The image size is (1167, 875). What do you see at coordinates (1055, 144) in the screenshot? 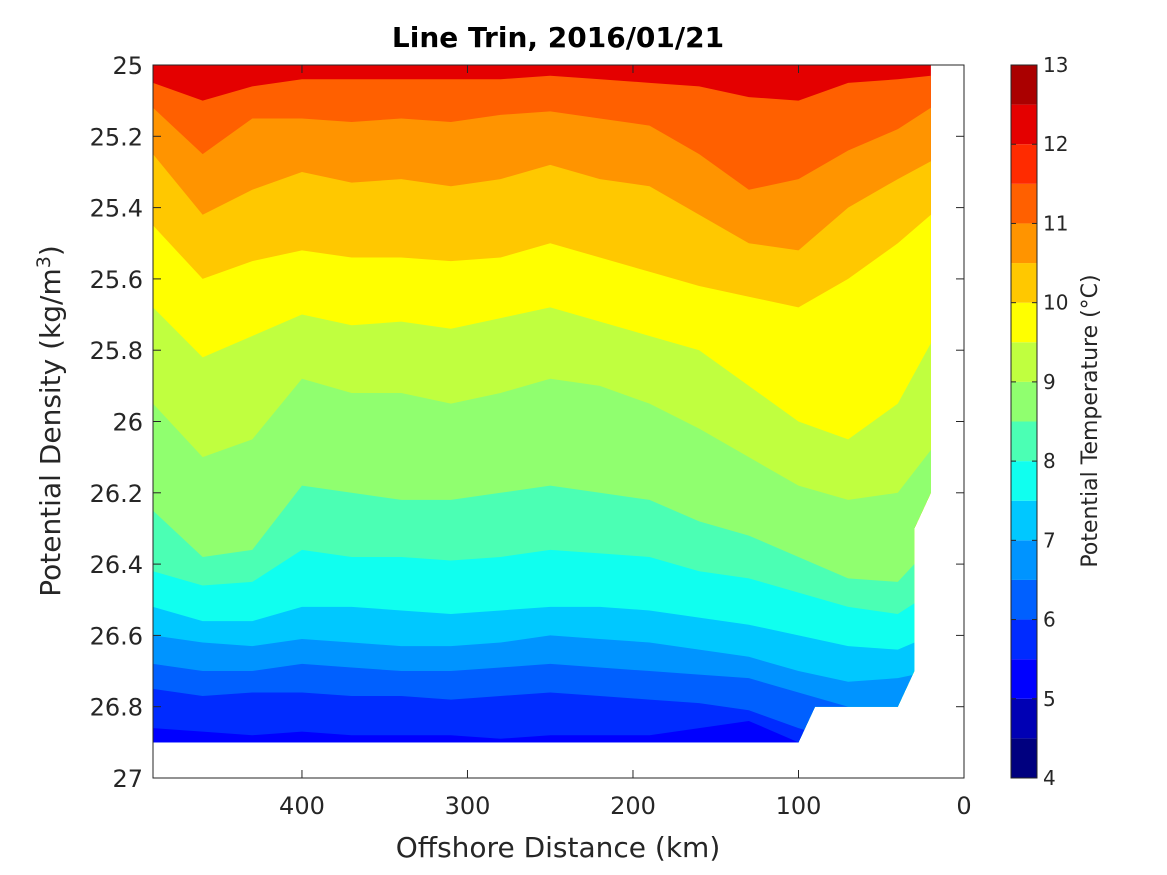
I see `colorbar-tick-label: 12` at bounding box center [1055, 144].